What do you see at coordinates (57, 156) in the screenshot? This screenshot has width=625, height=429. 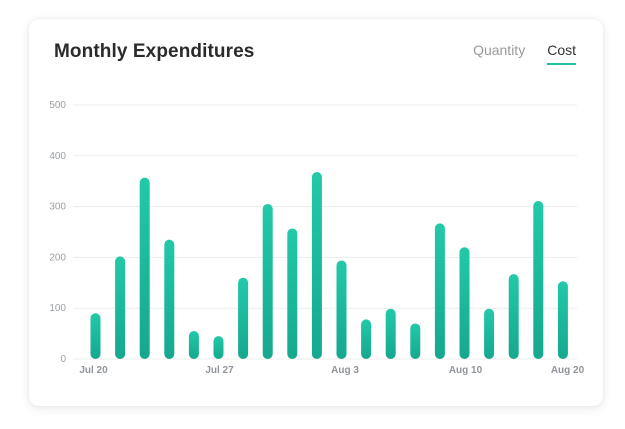 I see `y-tick-label: 400` at bounding box center [57, 156].